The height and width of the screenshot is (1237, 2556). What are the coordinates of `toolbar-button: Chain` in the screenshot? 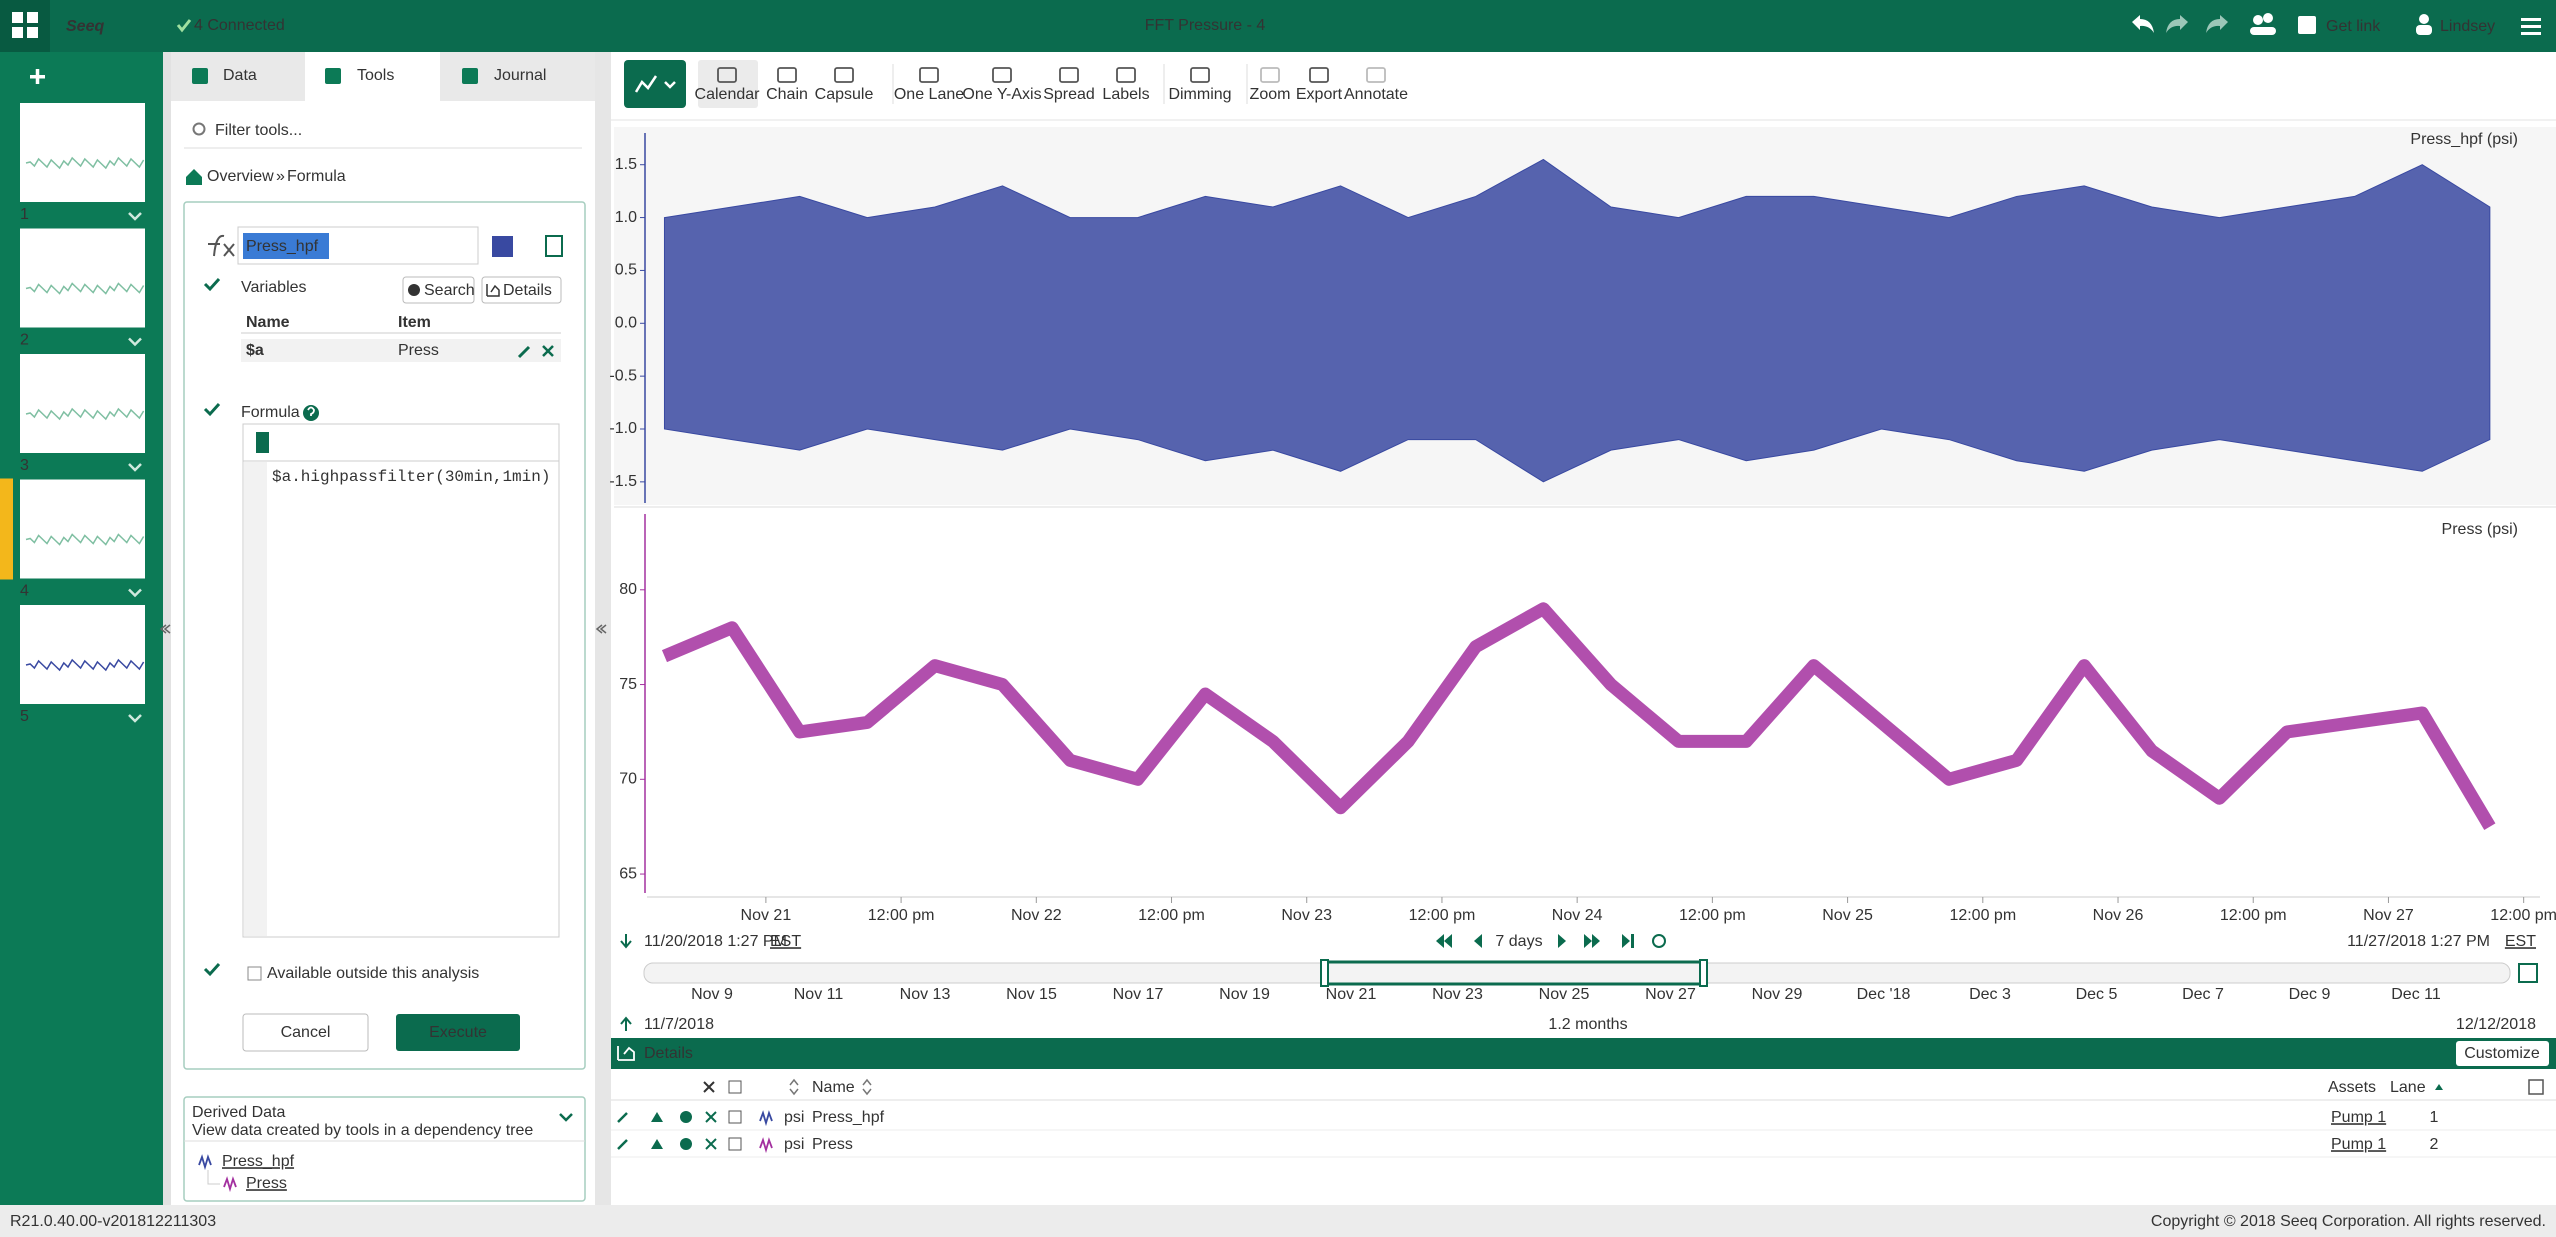 It's located at (787, 94).